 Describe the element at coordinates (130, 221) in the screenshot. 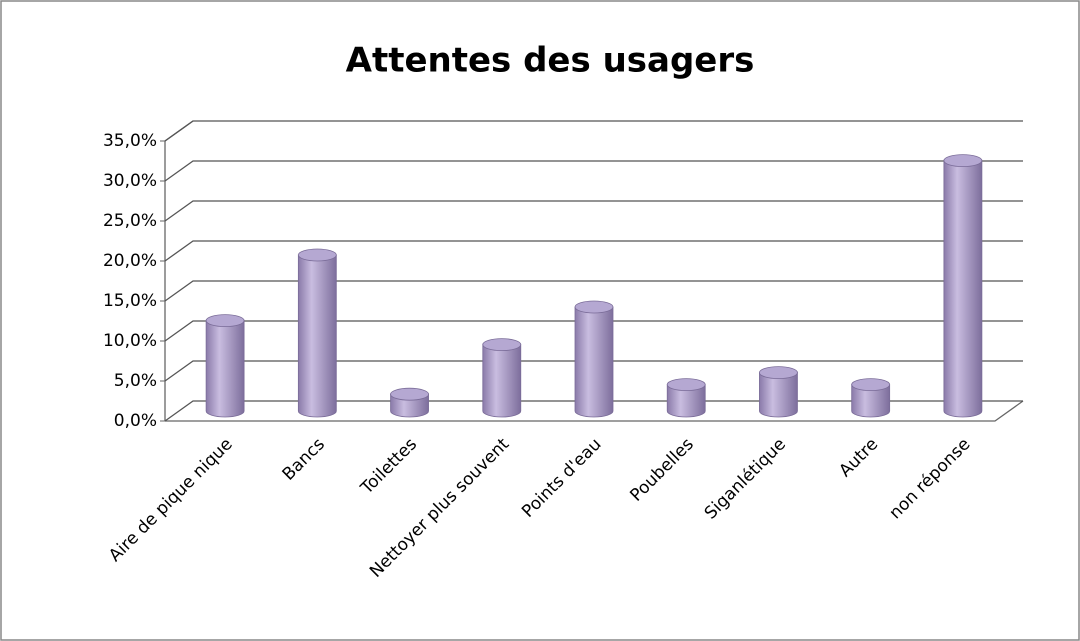

I see `y-tick-label: 25,0%` at that location.